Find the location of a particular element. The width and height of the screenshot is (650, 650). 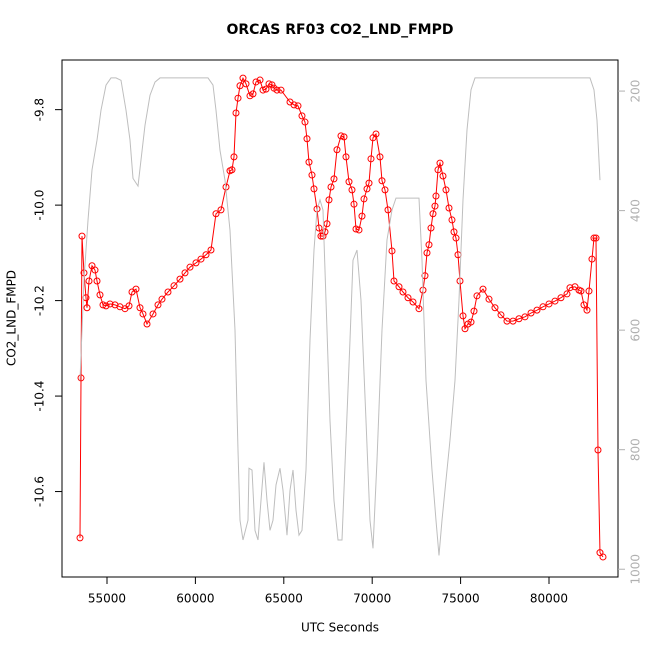

chart-title: ORCAS RF03 CO2_LND_FMPD is located at coordinates (339, 30).